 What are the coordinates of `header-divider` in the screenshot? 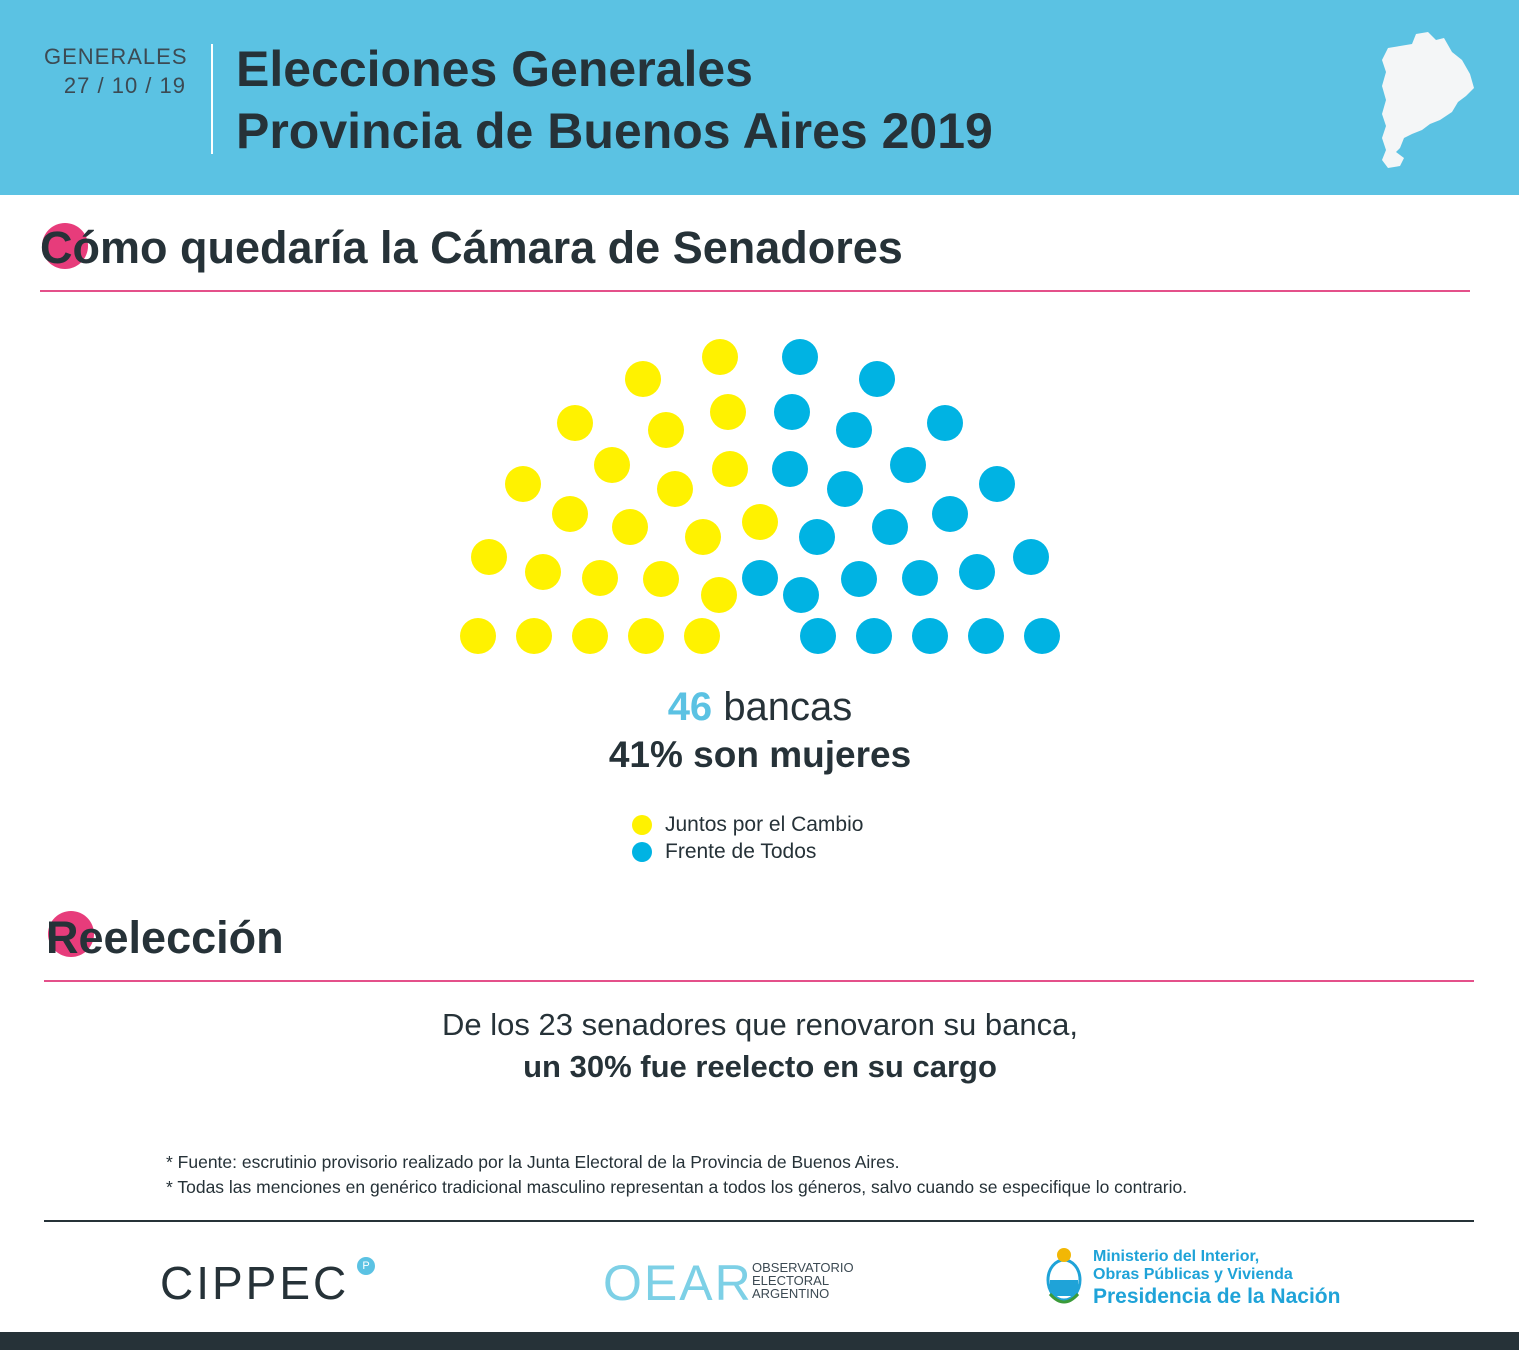 It's located at (212, 99).